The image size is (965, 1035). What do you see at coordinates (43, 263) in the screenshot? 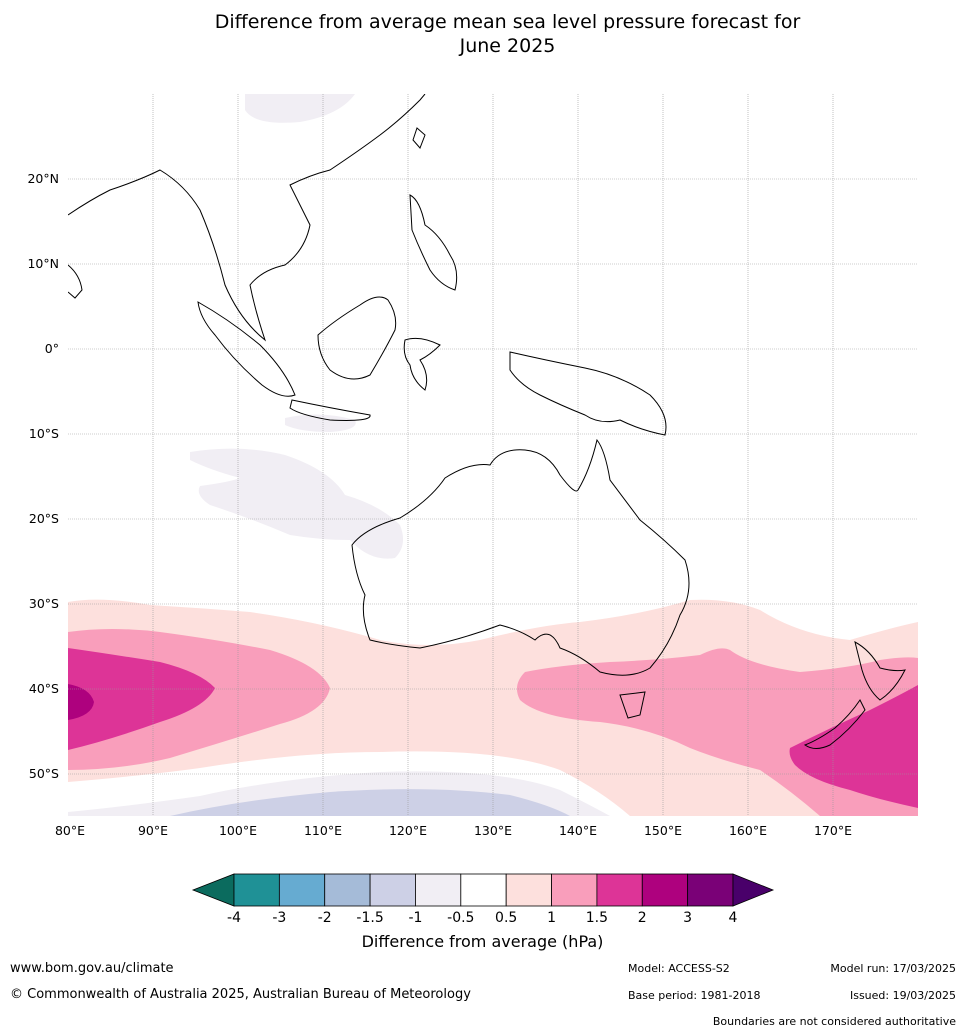
I see `lat-label: 10°N` at bounding box center [43, 263].